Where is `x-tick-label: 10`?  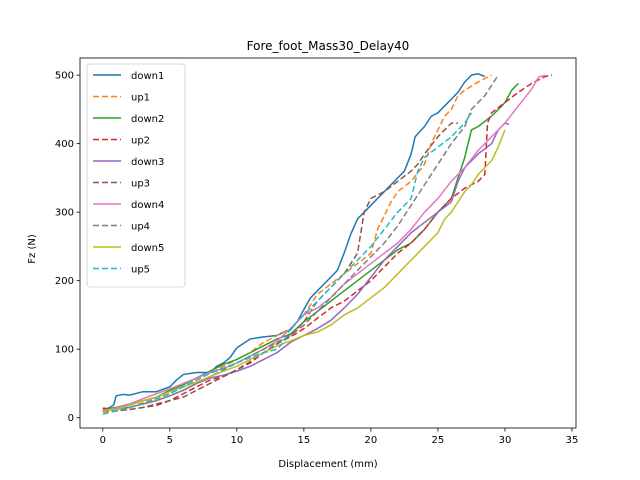
x-tick-label: 10 is located at coordinates (236, 440).